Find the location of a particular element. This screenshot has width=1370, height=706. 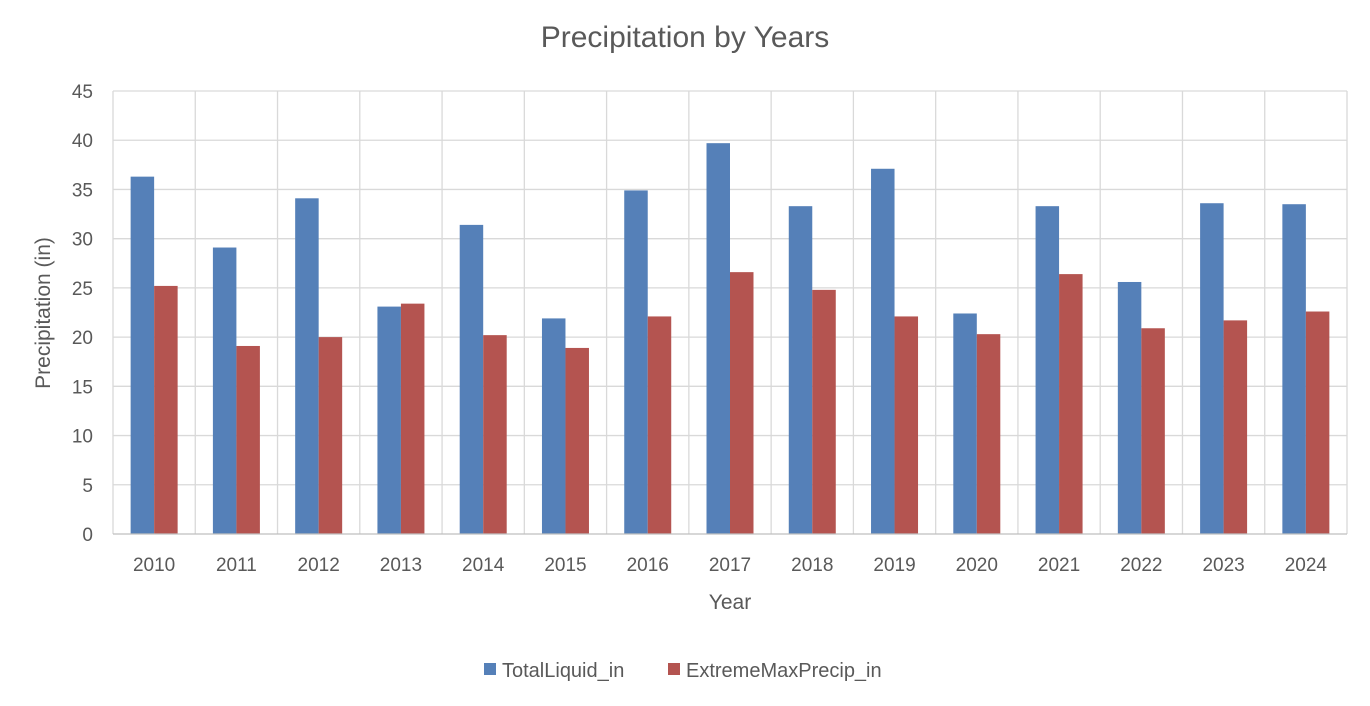

y-tick-label: 25 is located at coordinates (82, 289).